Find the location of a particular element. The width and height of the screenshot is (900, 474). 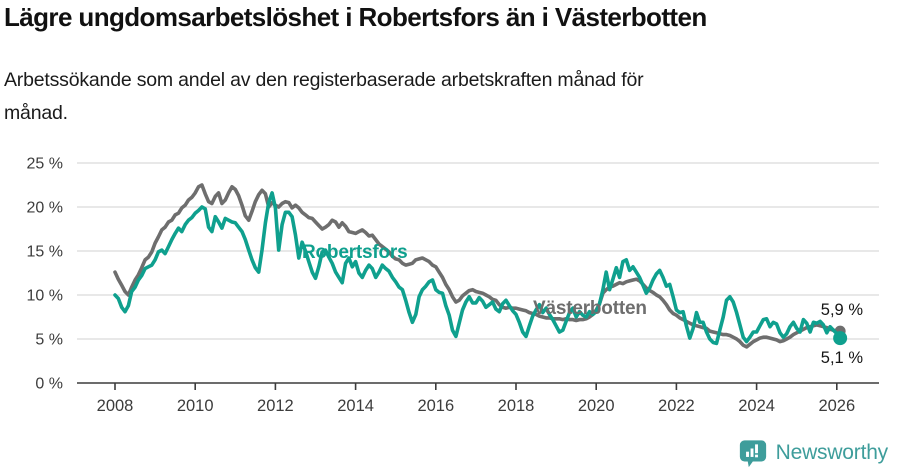

y-tick-label-15: 15 % is located at coordinates (45, 252).